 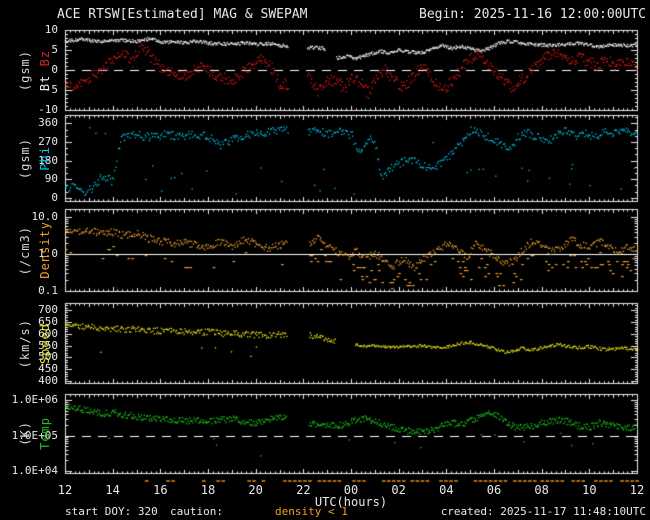 I want to click on y-axis-unit-bt-bz: (gsm), so click(x=25, y=70).